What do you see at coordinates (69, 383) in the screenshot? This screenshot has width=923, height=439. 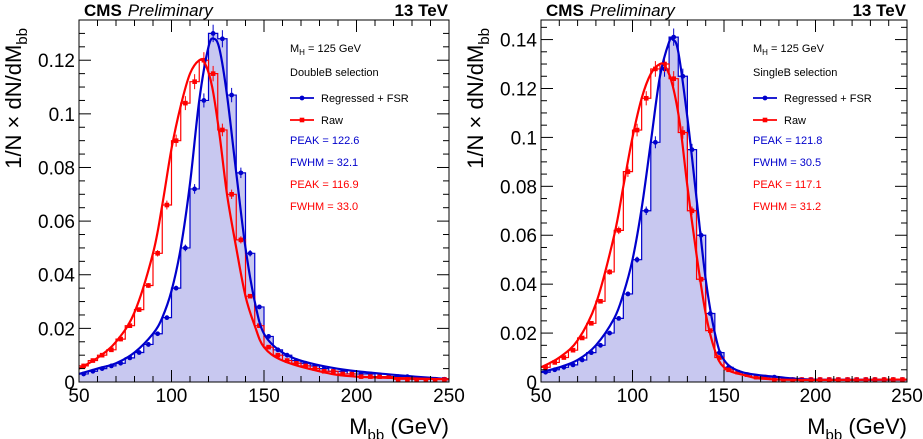 I see `y-tick-label: 0` at bounding box center [69, 383].